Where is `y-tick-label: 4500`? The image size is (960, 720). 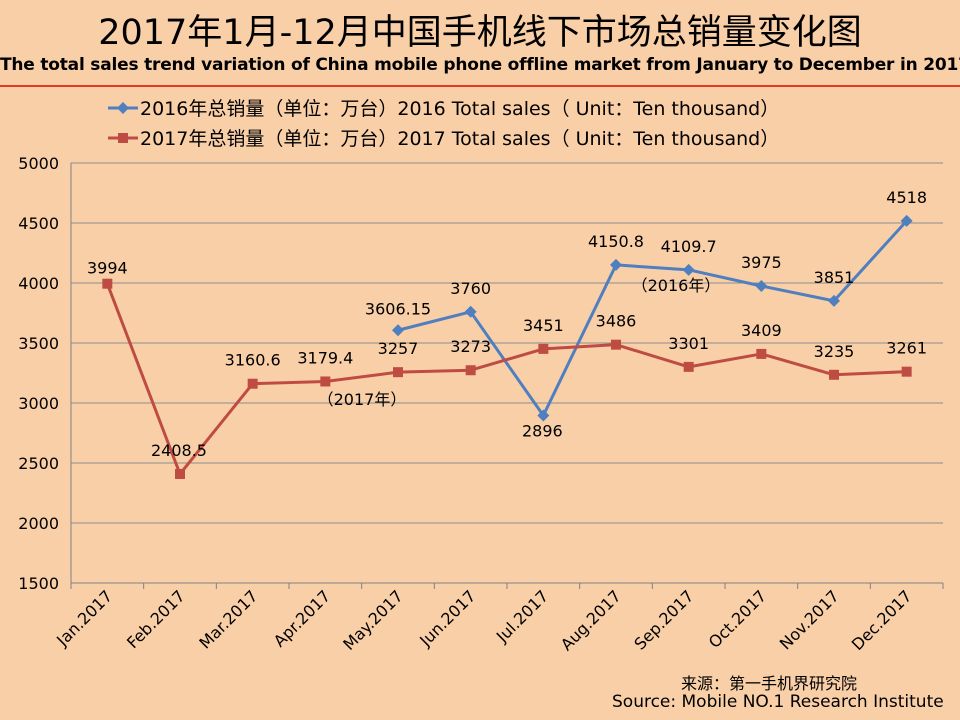
y-tick-label: 4500 is located at coordinates (38, 223).